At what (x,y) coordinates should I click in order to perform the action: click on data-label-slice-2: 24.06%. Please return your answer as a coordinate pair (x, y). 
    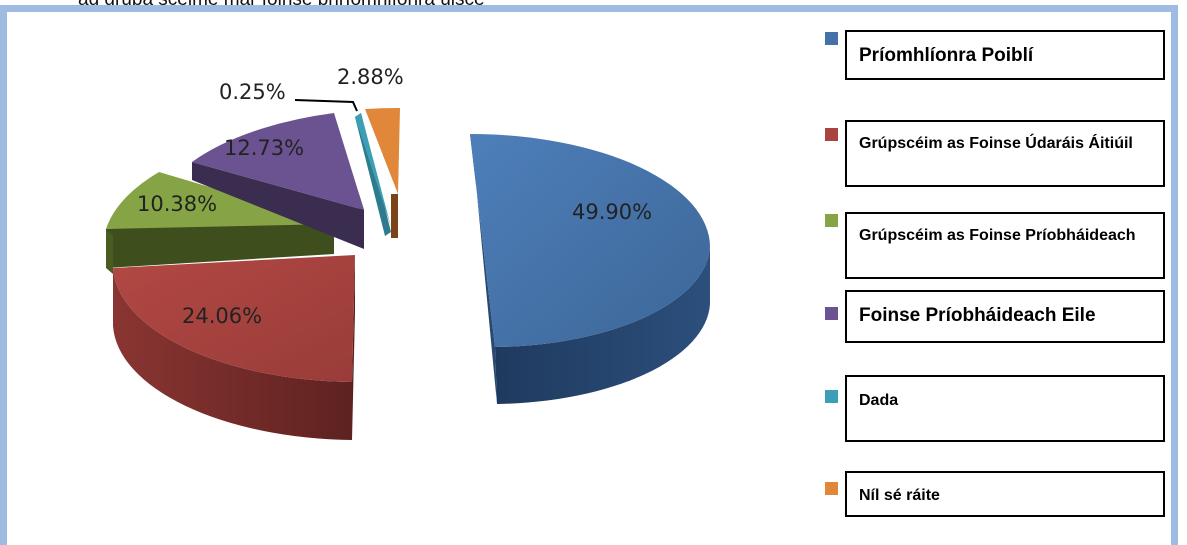
    Looking at the image, I should click on (222, 316).